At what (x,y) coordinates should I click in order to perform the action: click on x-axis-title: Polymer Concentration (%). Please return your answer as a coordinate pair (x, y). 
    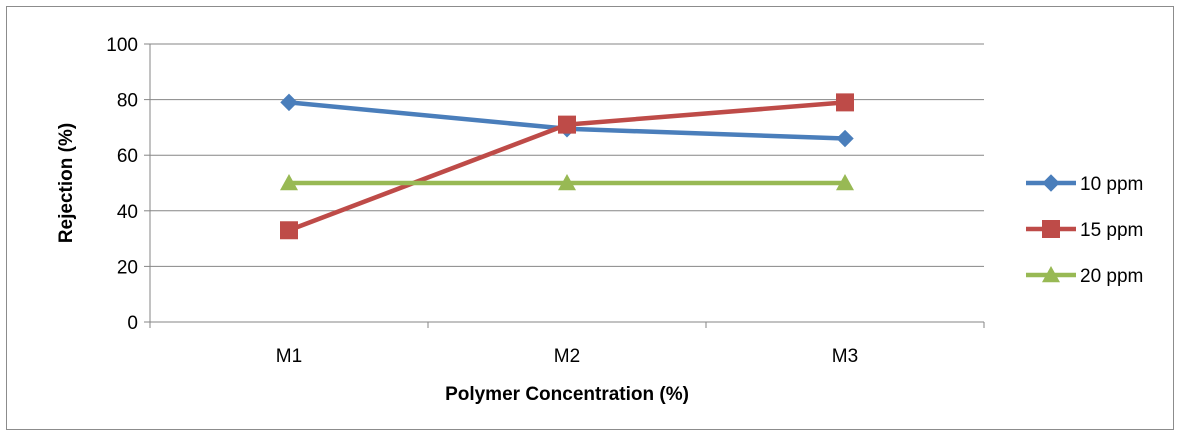
    Looking at the image, I should click on (567, 394).